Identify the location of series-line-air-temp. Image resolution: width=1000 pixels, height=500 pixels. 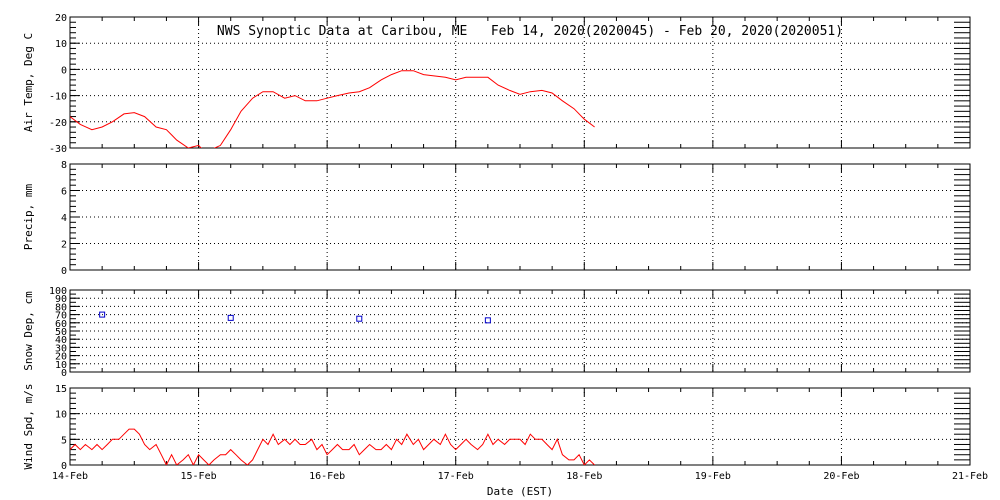
(332, 109).